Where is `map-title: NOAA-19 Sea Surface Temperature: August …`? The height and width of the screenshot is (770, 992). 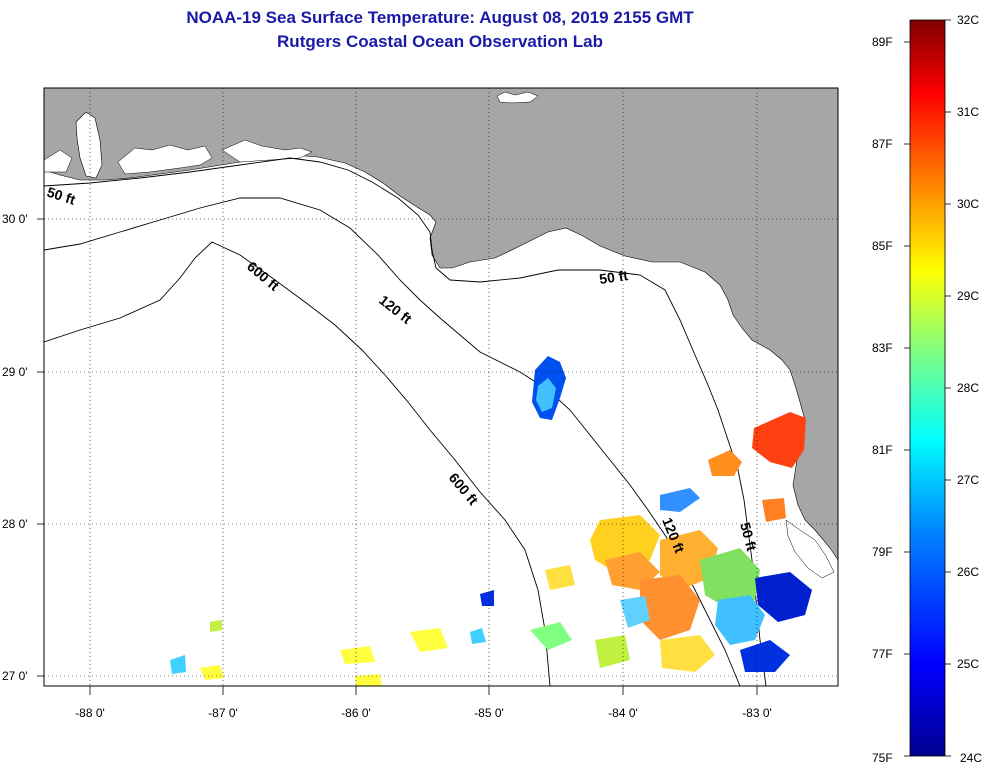 map-title: NOAA-19 Sea Surface Temperature: August … is located at coordinates (440, 17).